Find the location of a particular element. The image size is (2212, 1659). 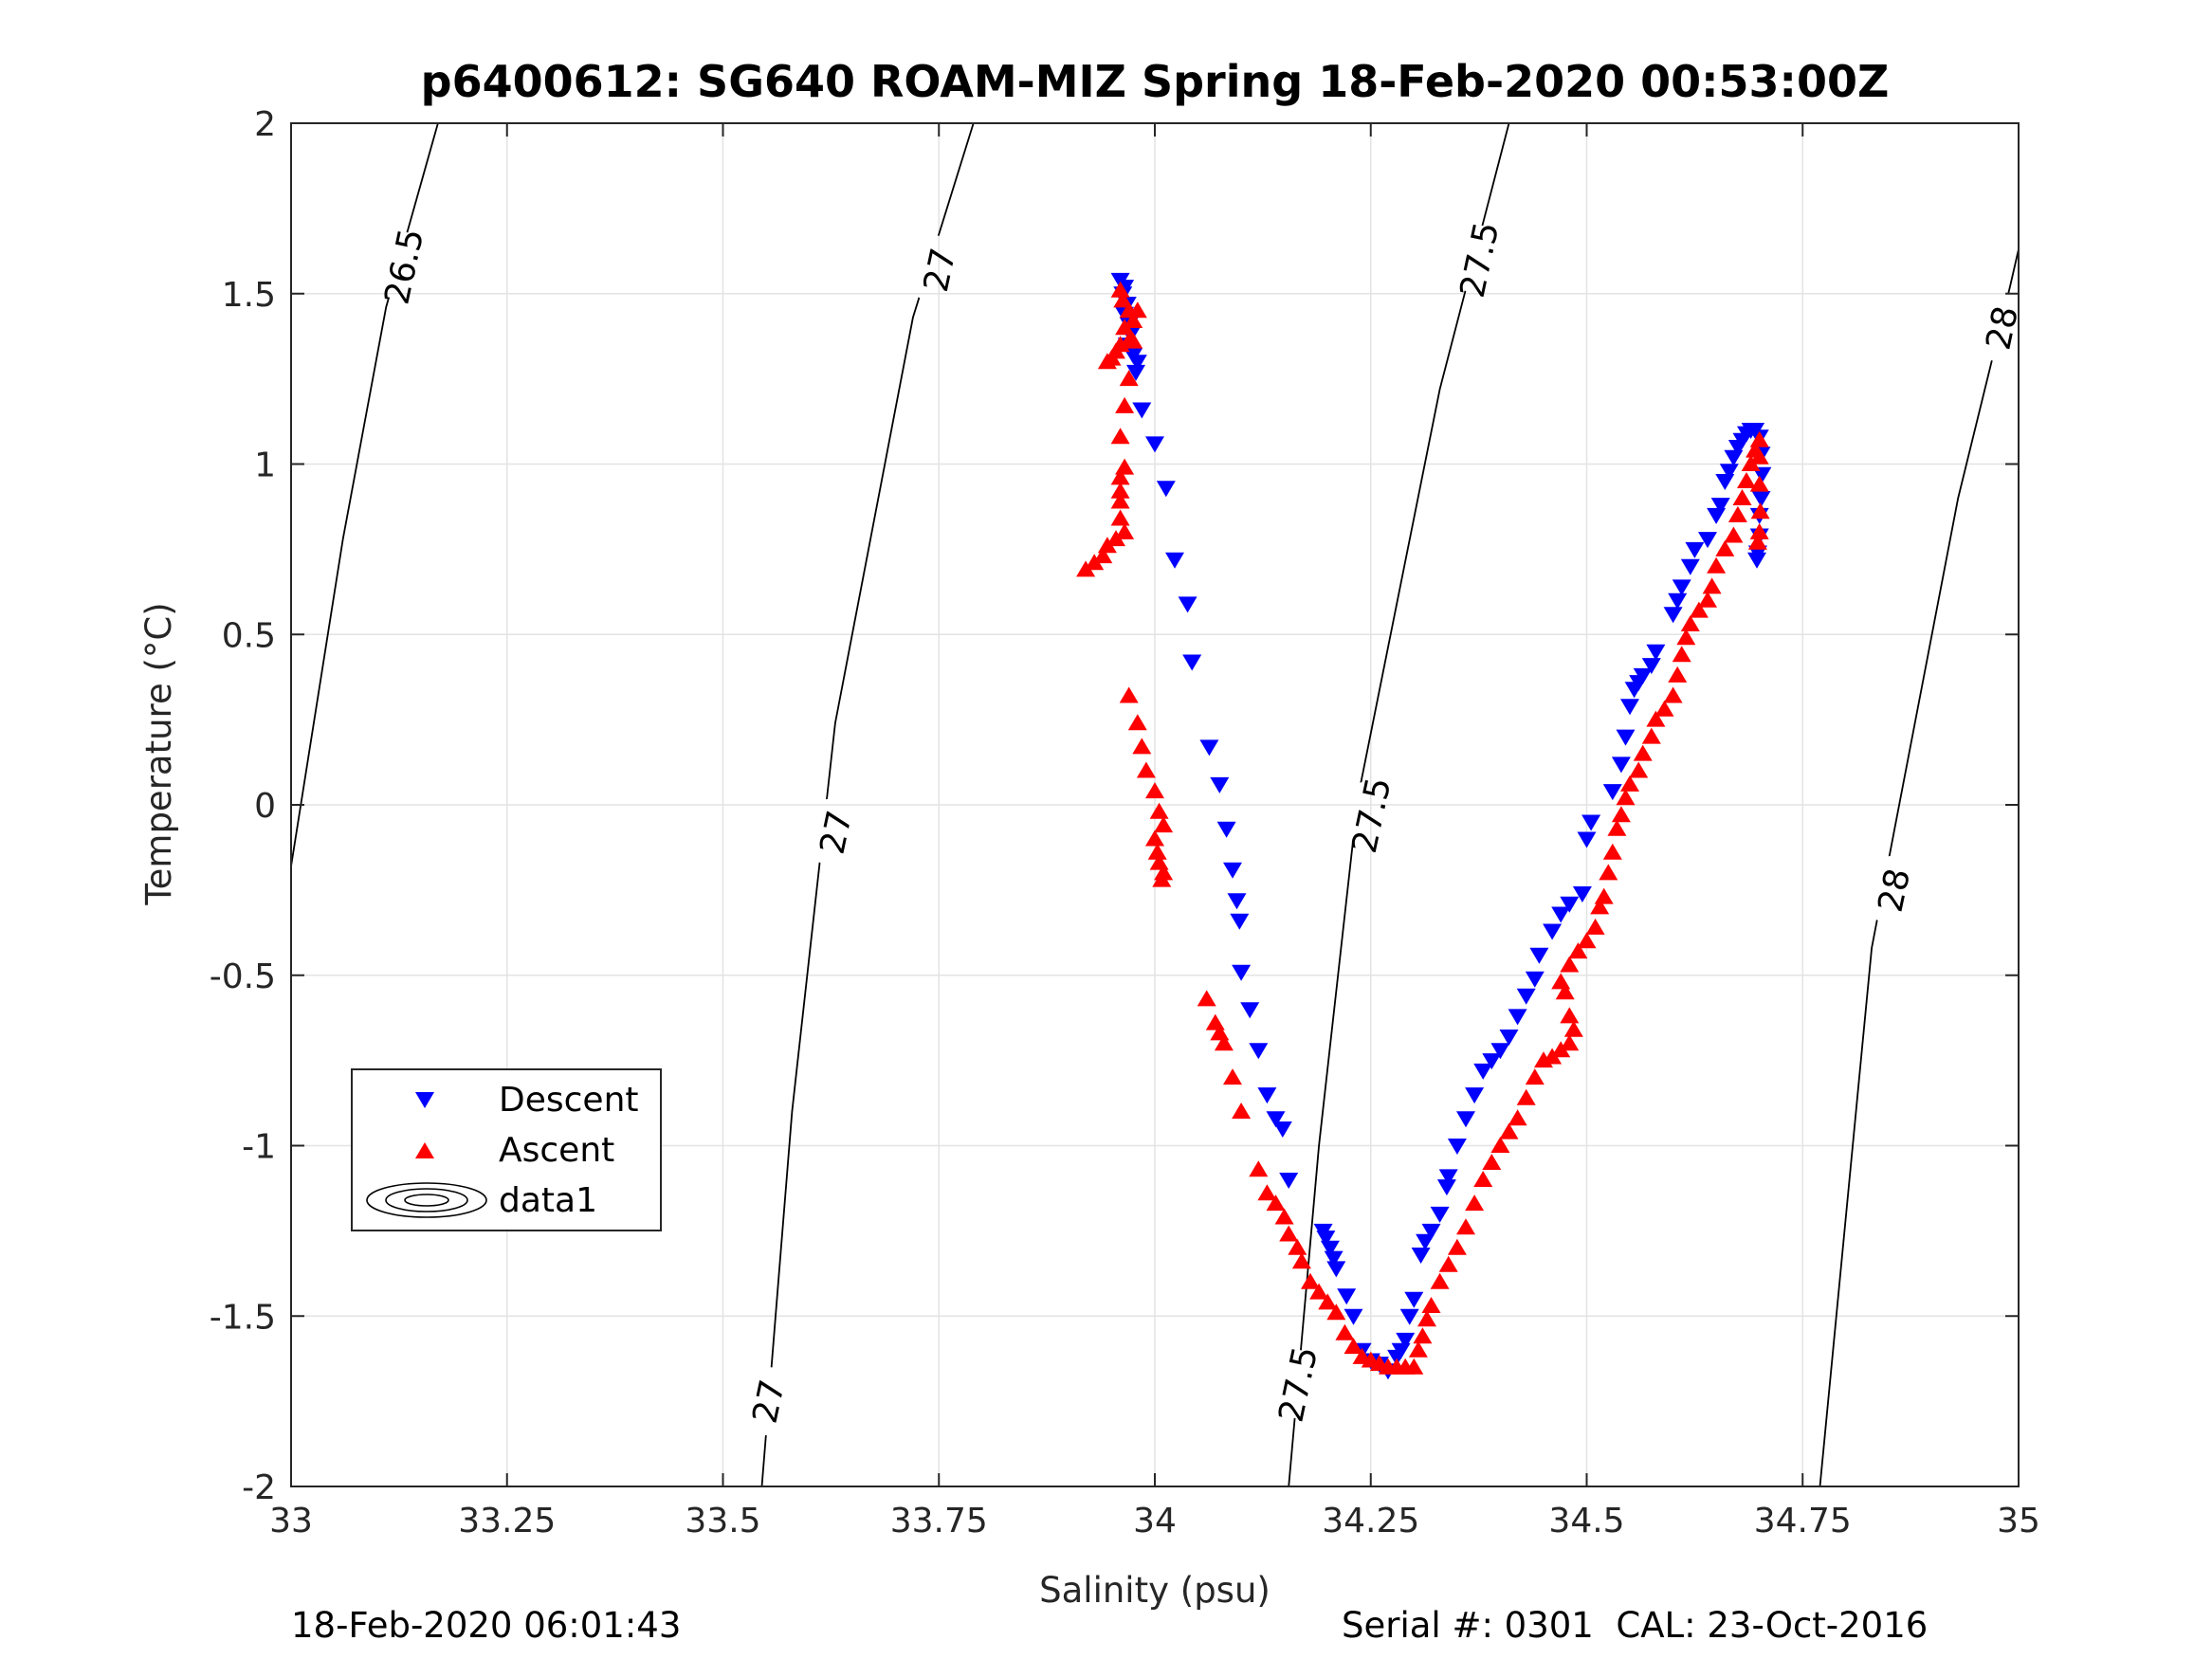

y-tick-label: -2 is located at coordinates (259, 1487).